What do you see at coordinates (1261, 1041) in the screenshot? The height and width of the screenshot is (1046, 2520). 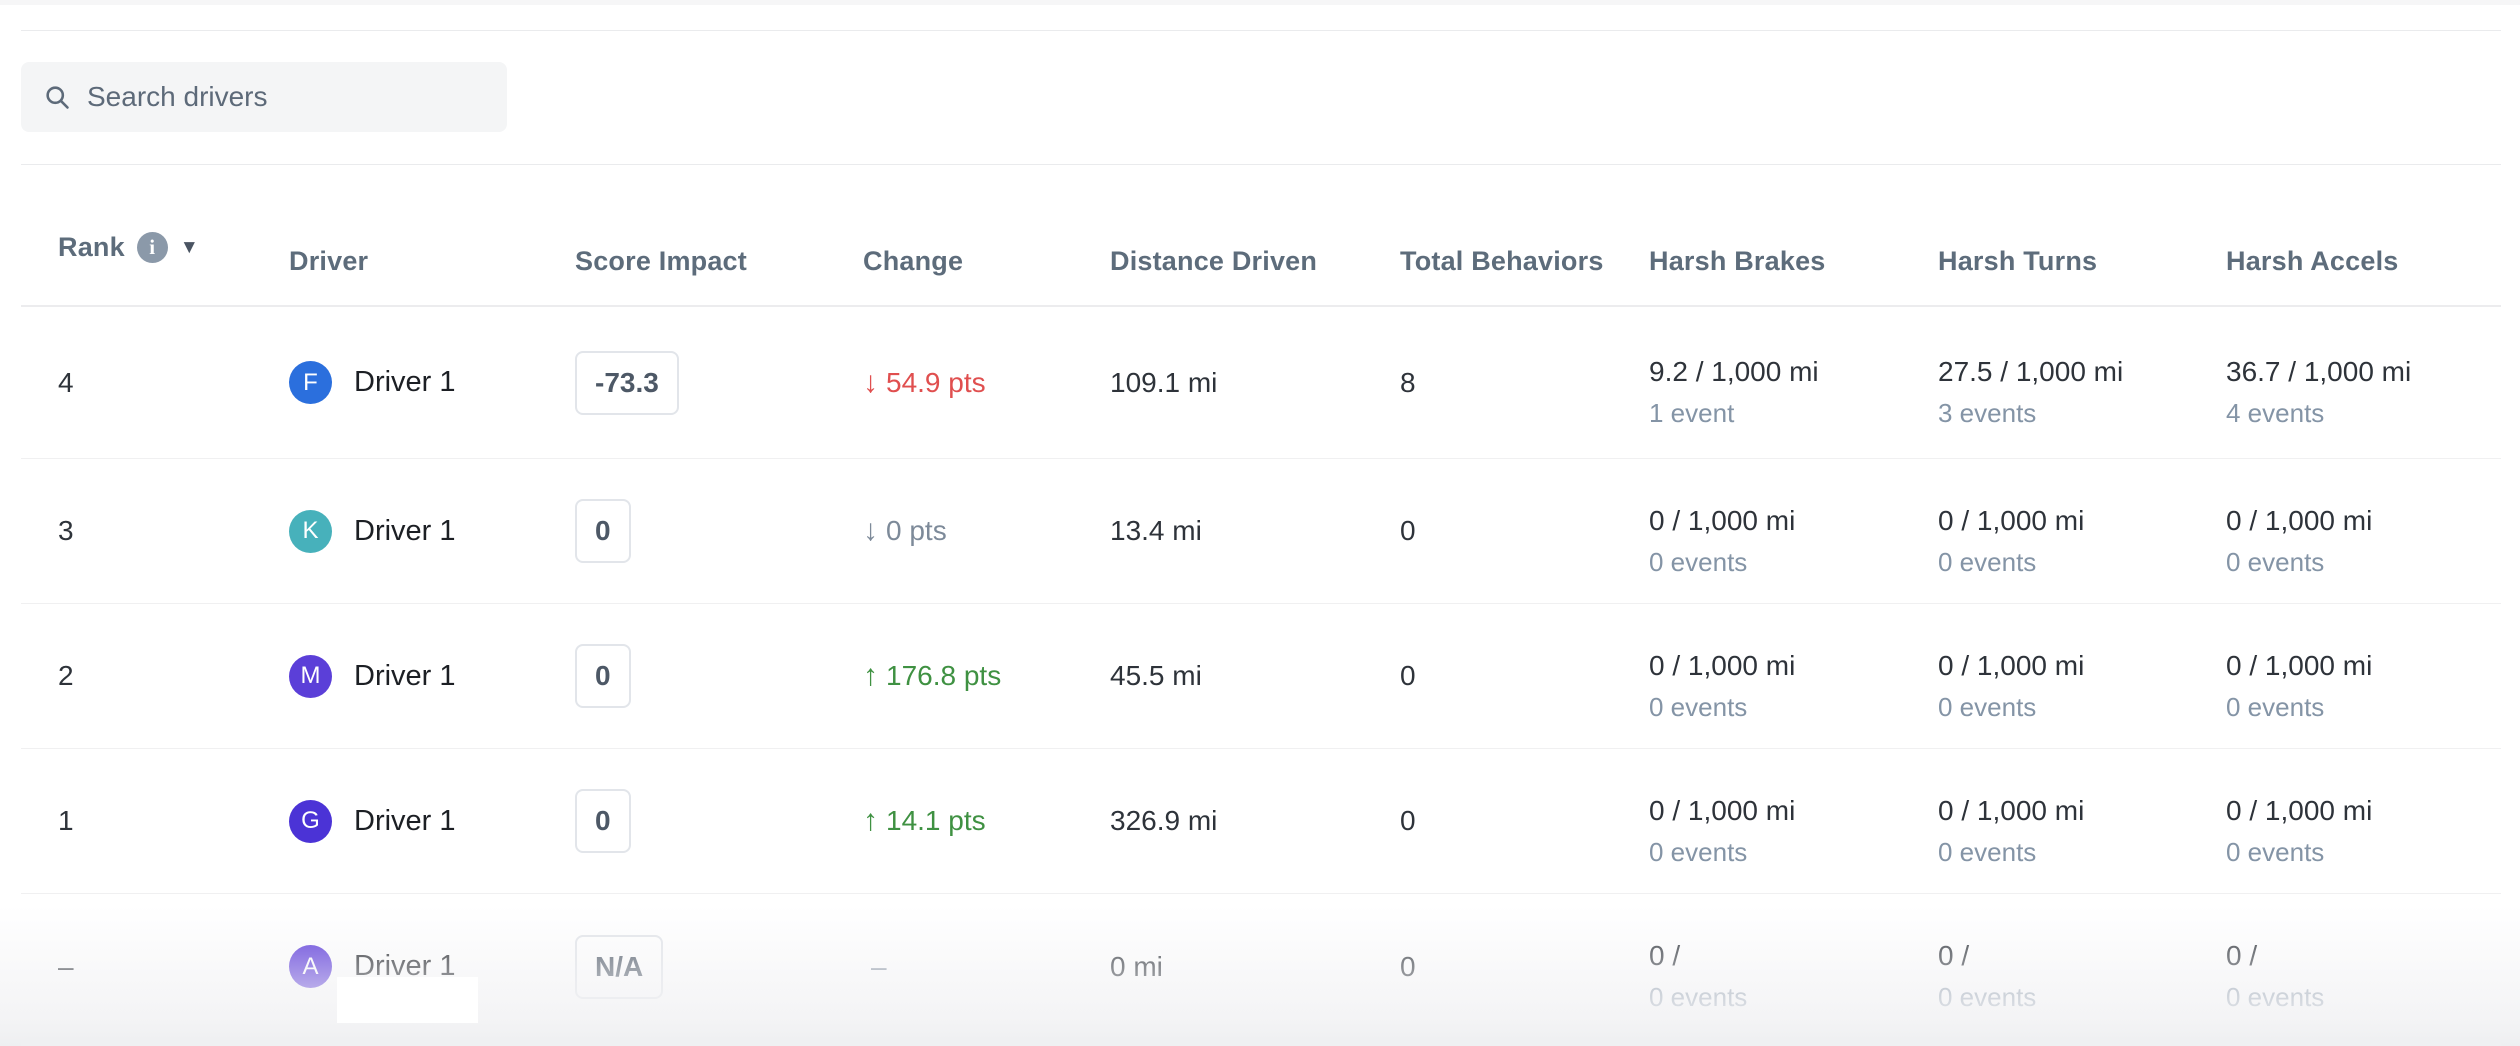 I see `bottom-edge-bar` at bounding box center [1261, 1041].